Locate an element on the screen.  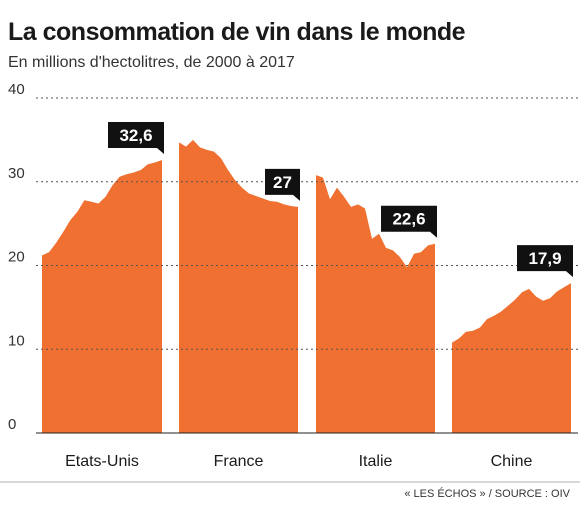
y-tick-label: 0 is located at coordinates (12, 424).